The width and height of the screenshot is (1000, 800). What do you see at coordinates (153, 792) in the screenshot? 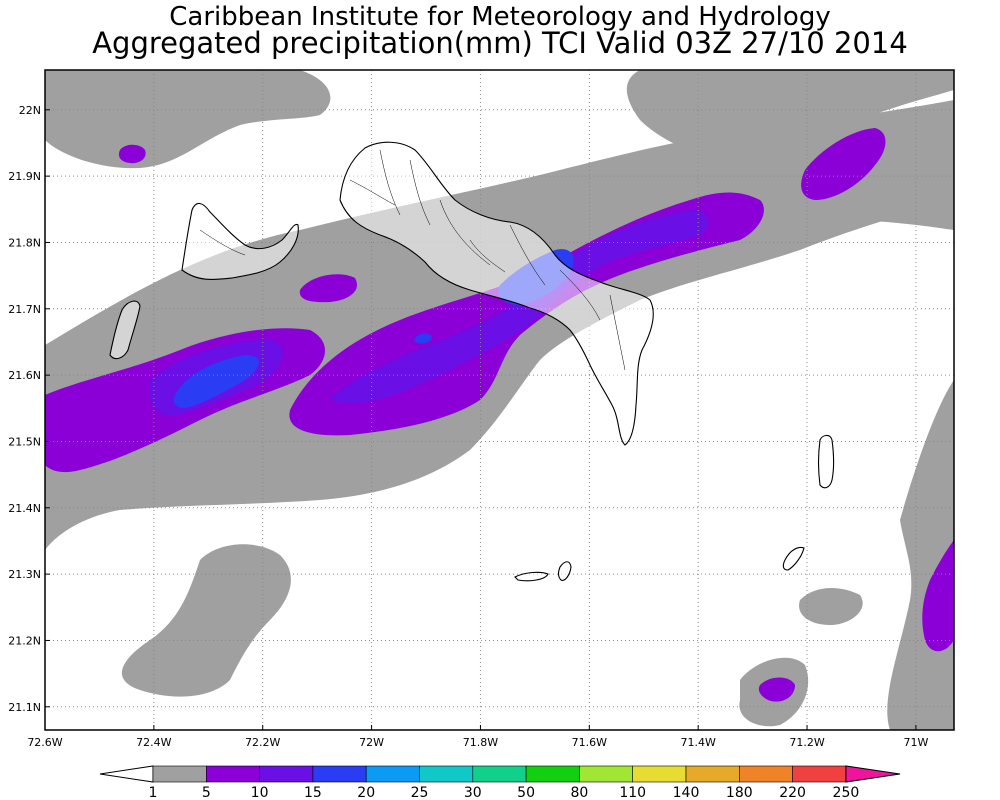
I see `legend-threshold-label: 1` at bounding box center [153, 792].